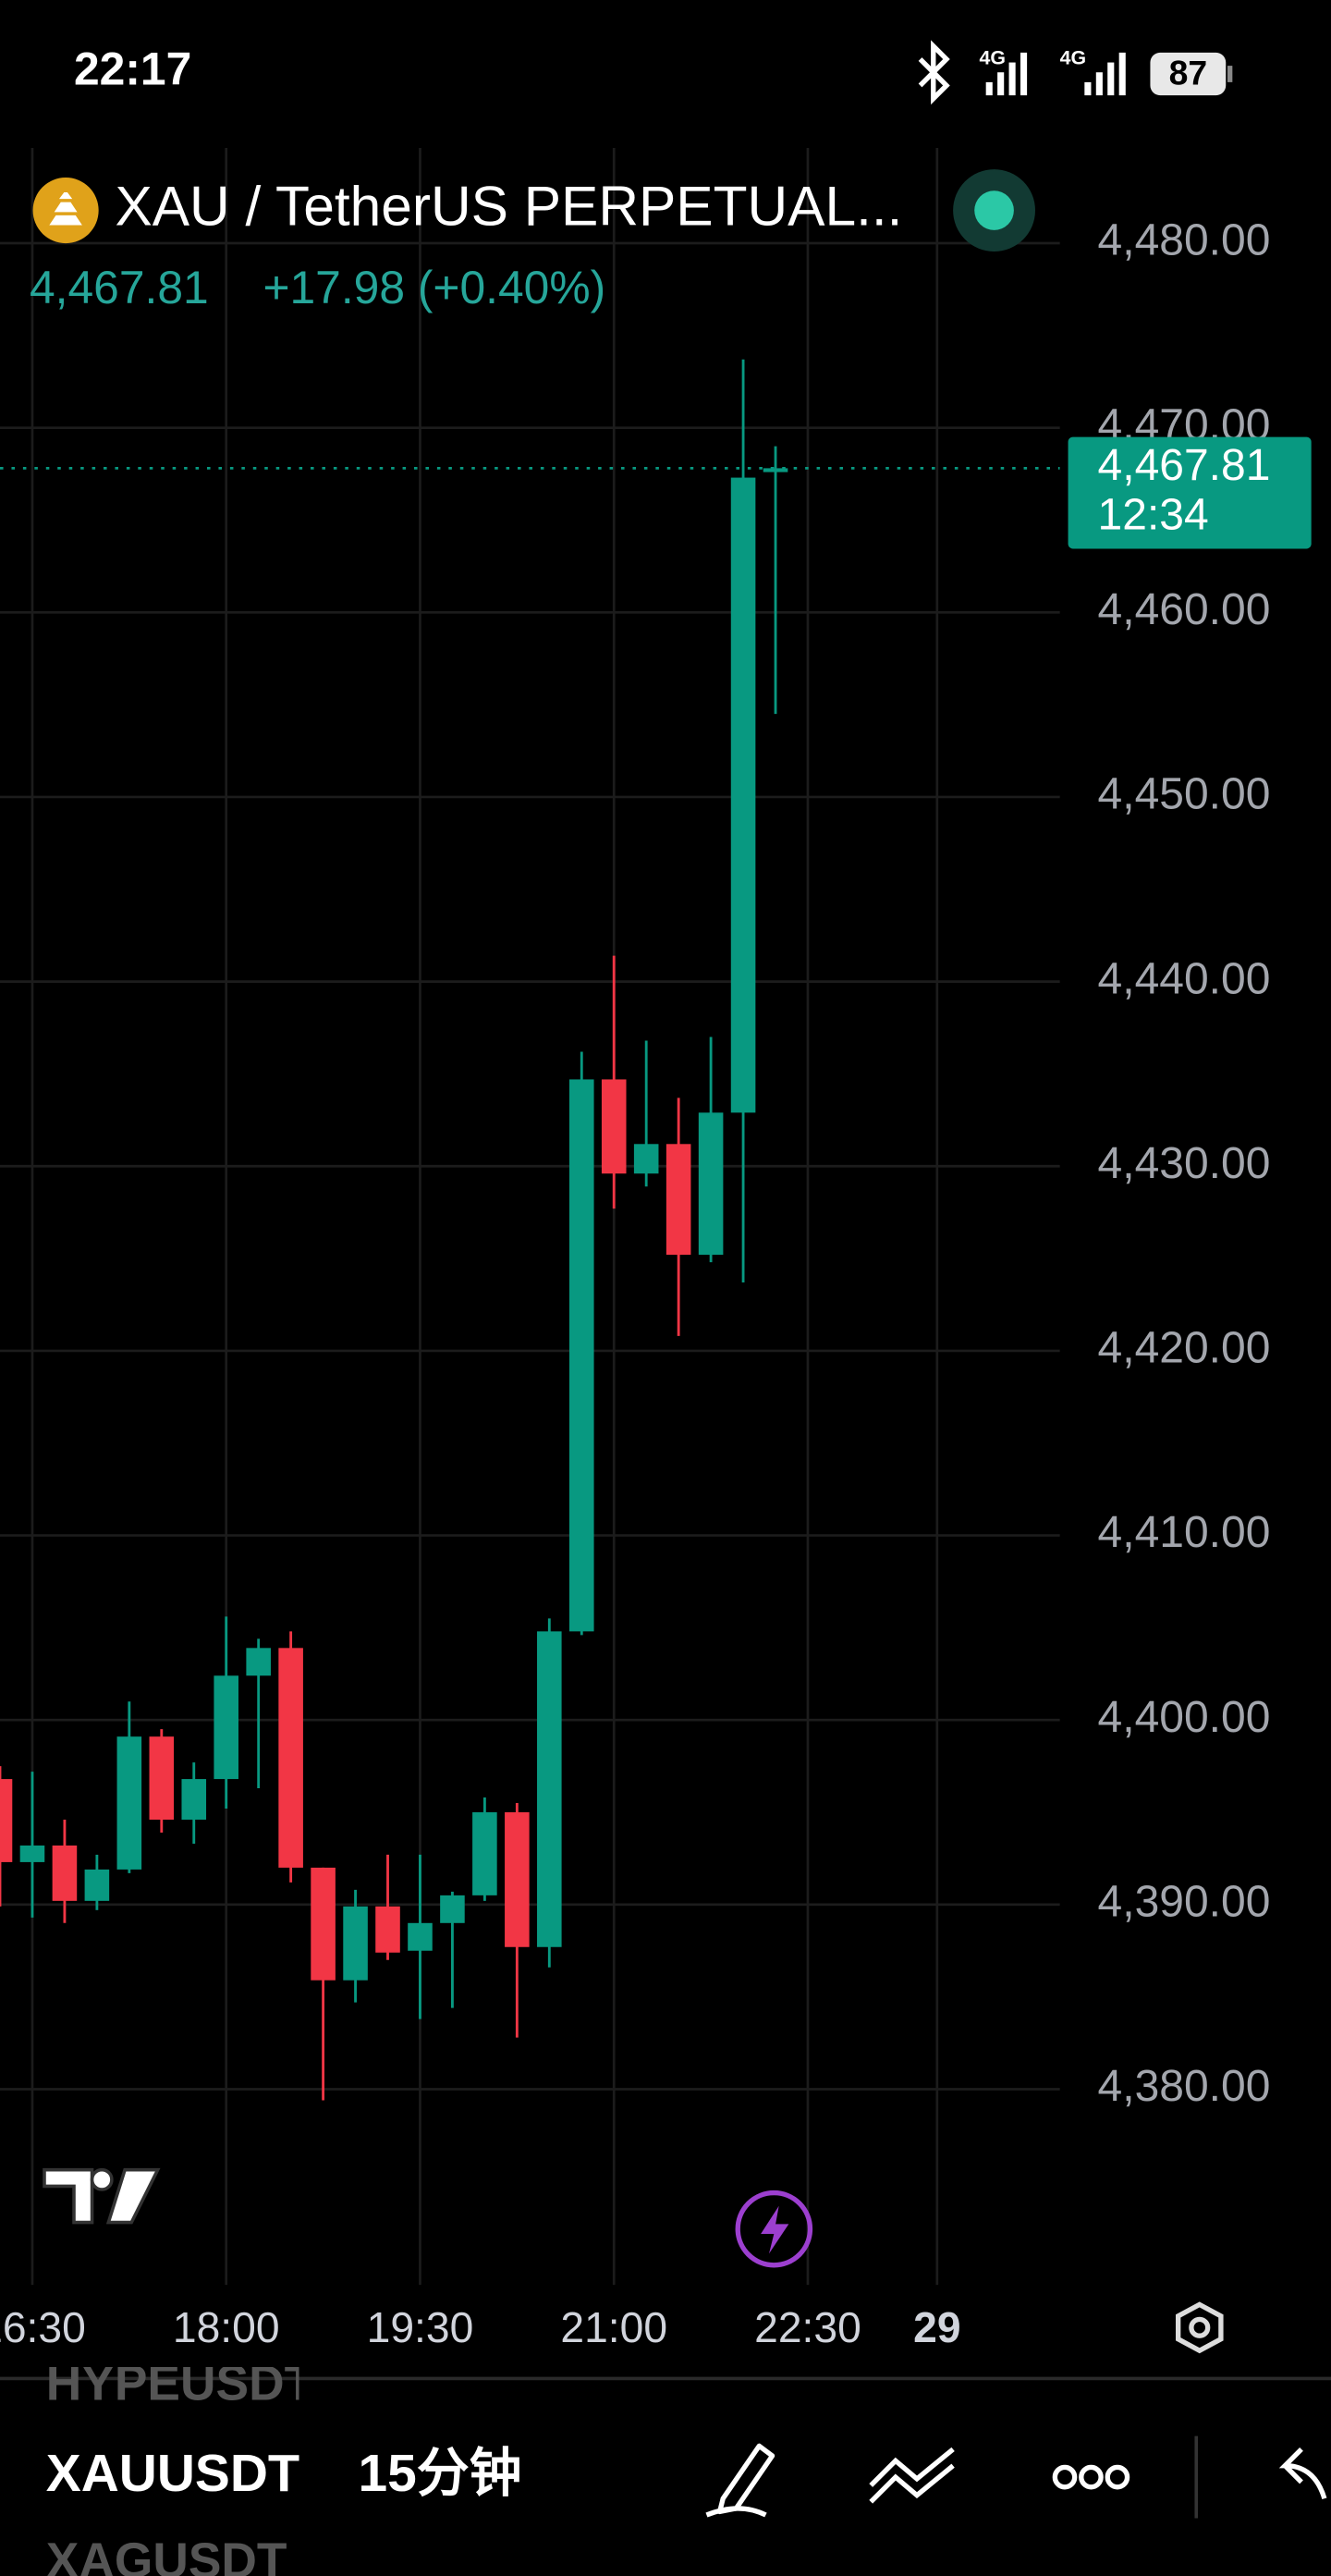 The image size is (1331, 2576). What do you see at coordinates (173, 2474) in the screenshot?
I see `symbol-current: XAUUSDT` at bounding box center [173, 2474].